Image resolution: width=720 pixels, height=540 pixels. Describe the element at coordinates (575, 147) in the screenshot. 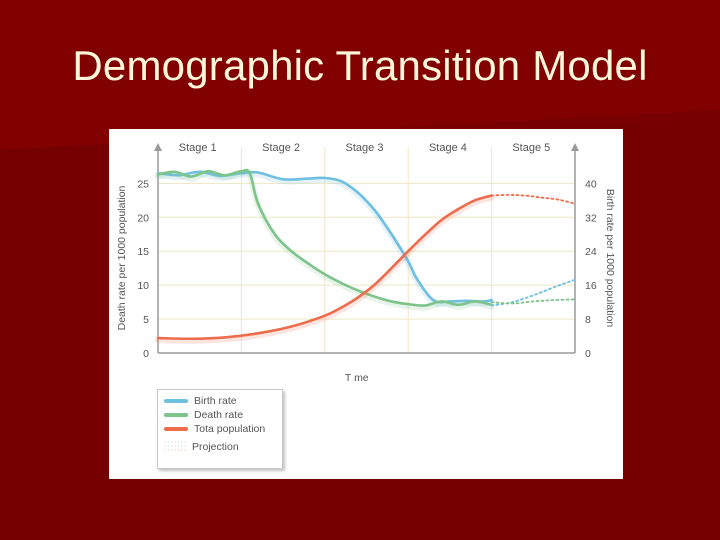

I see `y-axis-right-arrow` at that location.